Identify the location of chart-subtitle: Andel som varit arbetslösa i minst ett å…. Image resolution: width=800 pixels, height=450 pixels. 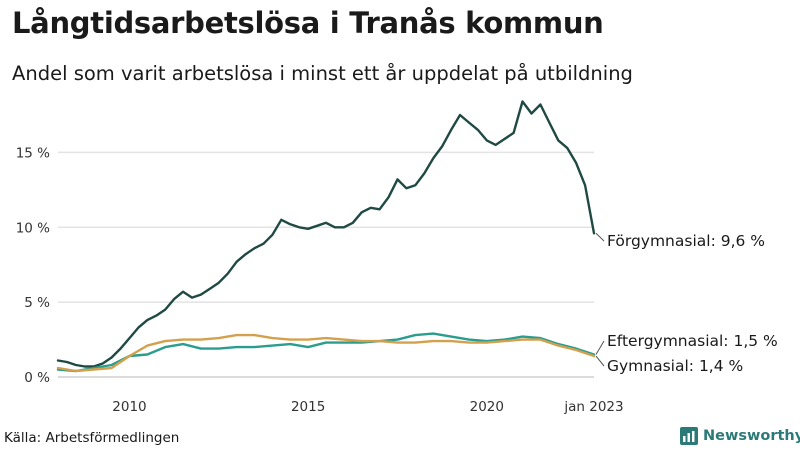
(322, 73).